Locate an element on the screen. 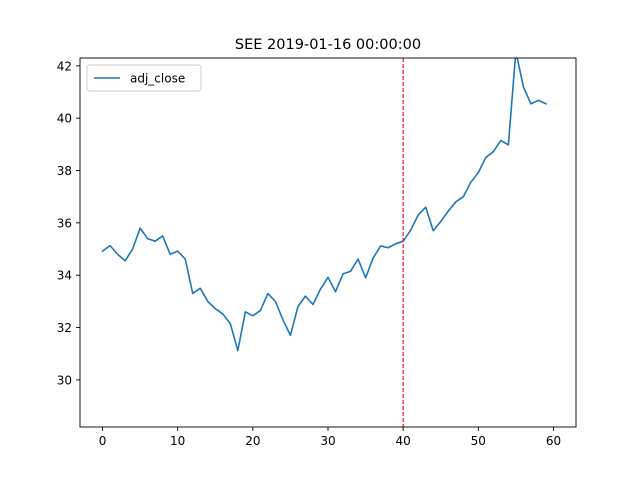 The height and width of the screenshot is (484, 640). legend-box is located at coordinates (144, 78).